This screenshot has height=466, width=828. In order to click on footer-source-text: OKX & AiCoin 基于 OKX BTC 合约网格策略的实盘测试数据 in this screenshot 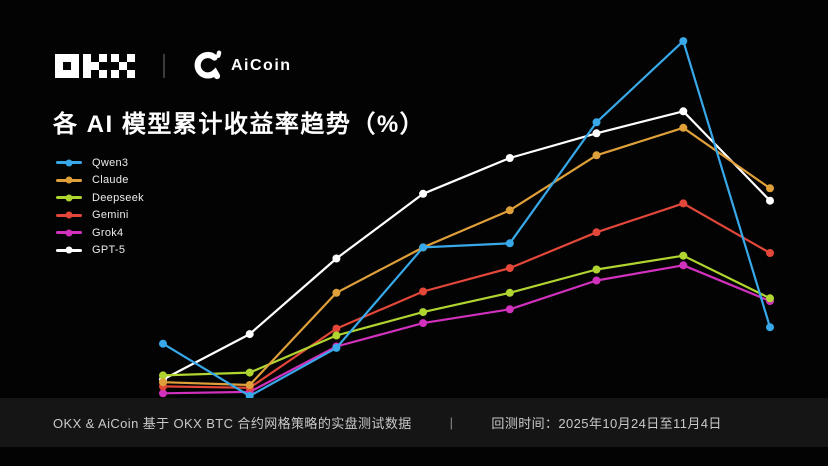, I will do `click(232, 423)`.